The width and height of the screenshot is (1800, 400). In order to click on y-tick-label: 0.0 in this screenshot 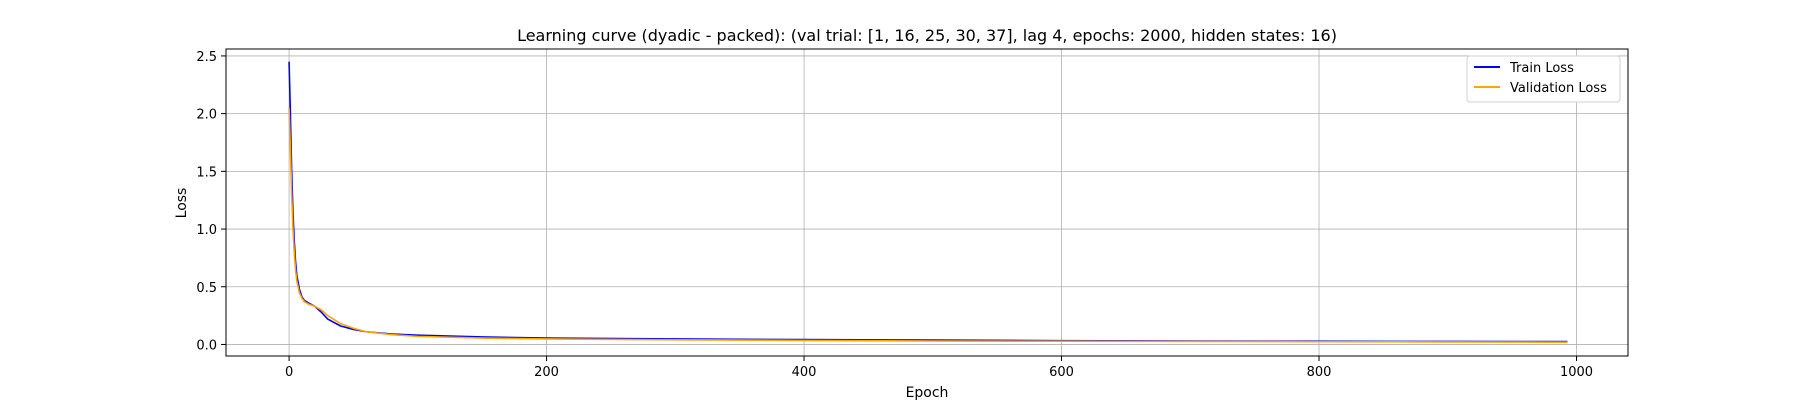, I will do `click(206, 345)`.